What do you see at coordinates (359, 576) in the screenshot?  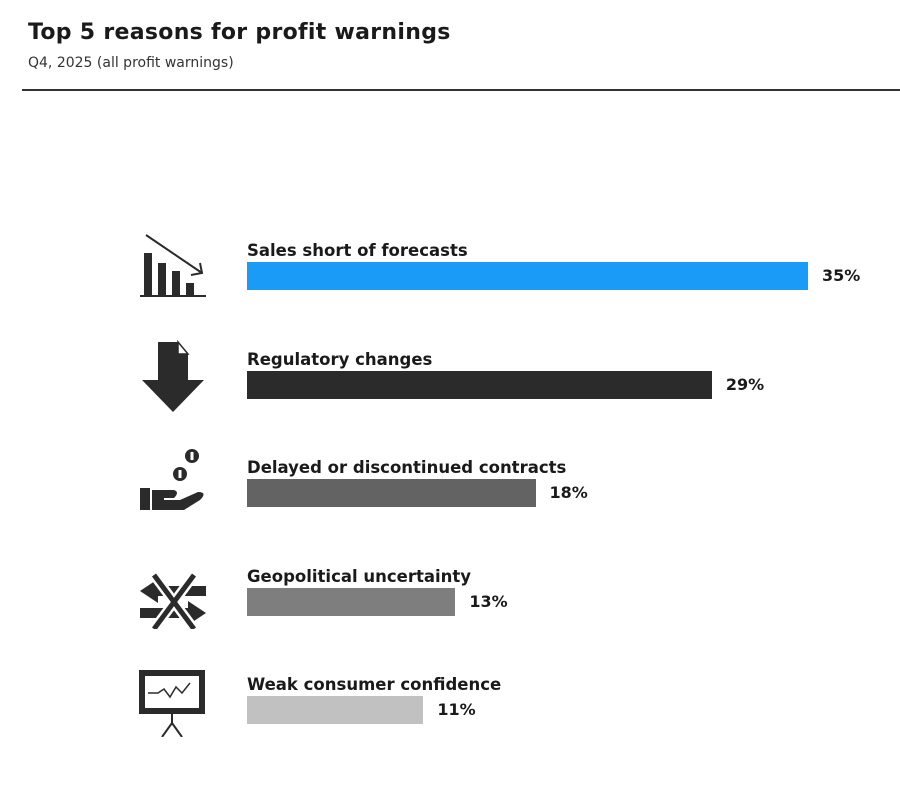 I see `category-label: Geopolitical uncertainty` at bounding box center [359, 576].